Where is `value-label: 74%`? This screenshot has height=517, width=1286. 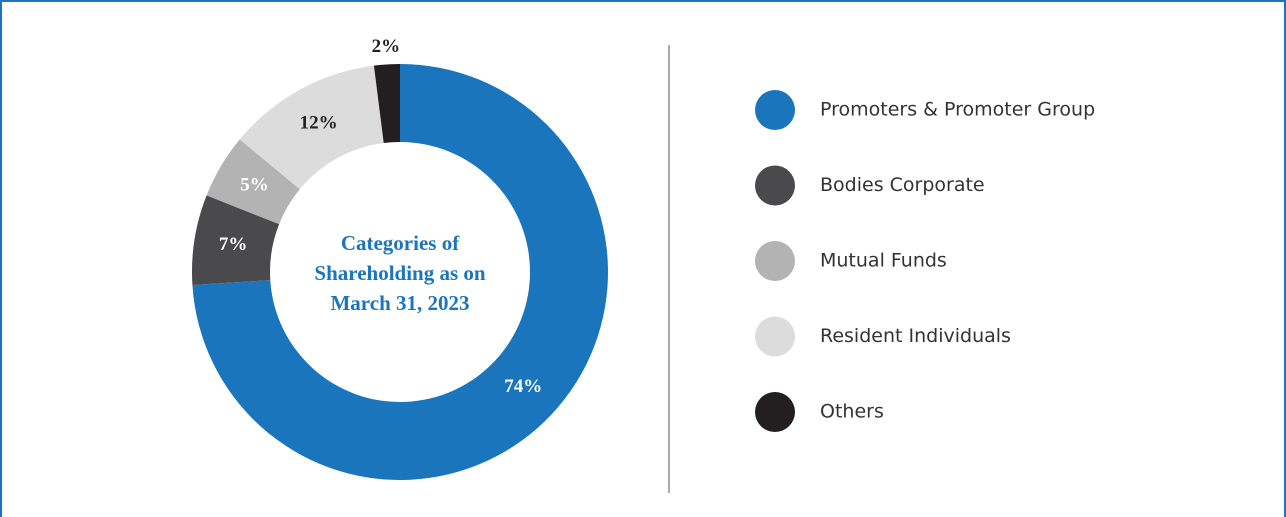 value-label: 74% is located at coordinates (523, 386).